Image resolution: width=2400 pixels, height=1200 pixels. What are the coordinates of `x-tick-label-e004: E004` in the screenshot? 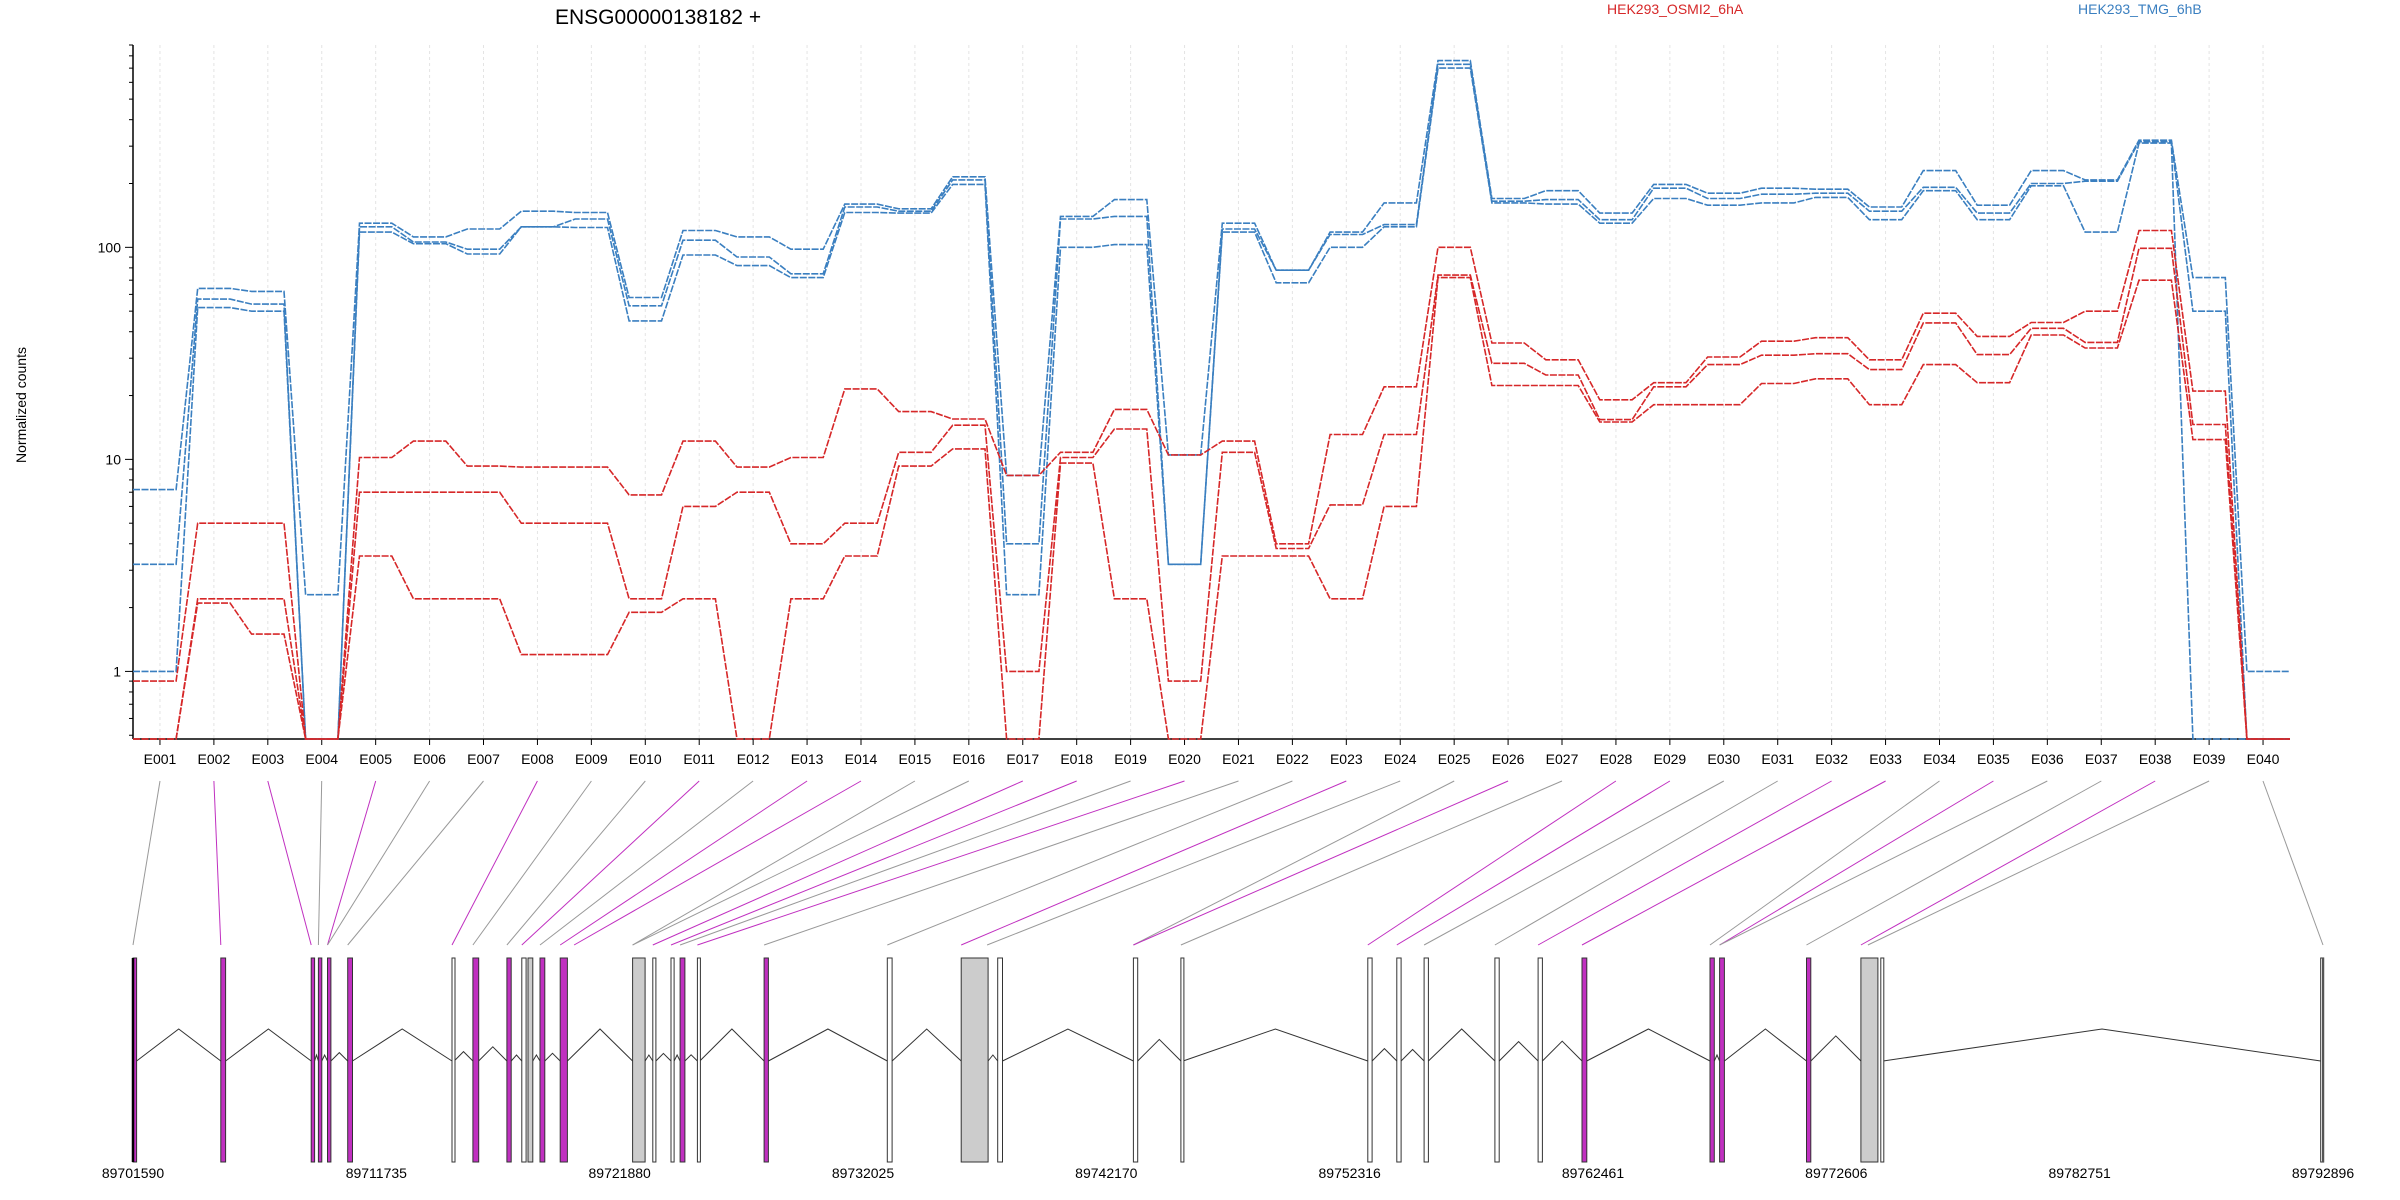 It's located at (321, 759).